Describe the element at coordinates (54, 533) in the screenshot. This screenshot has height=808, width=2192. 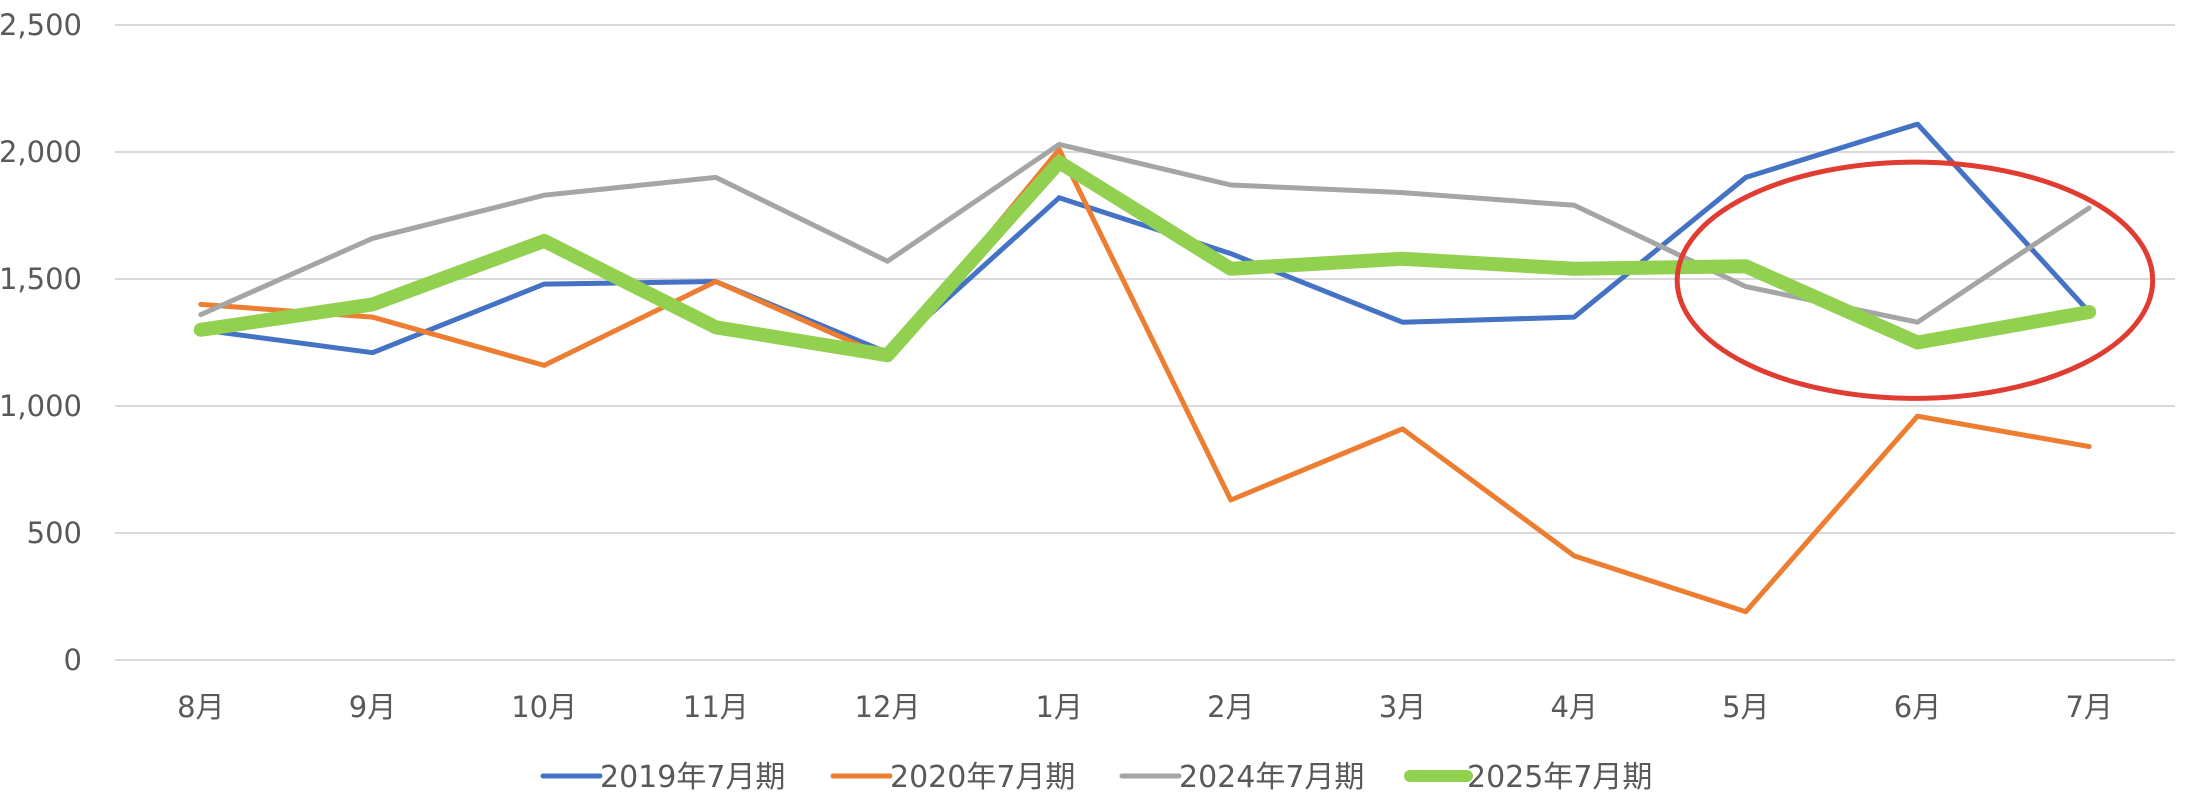
I see `y-tick-label: 500` at that location.